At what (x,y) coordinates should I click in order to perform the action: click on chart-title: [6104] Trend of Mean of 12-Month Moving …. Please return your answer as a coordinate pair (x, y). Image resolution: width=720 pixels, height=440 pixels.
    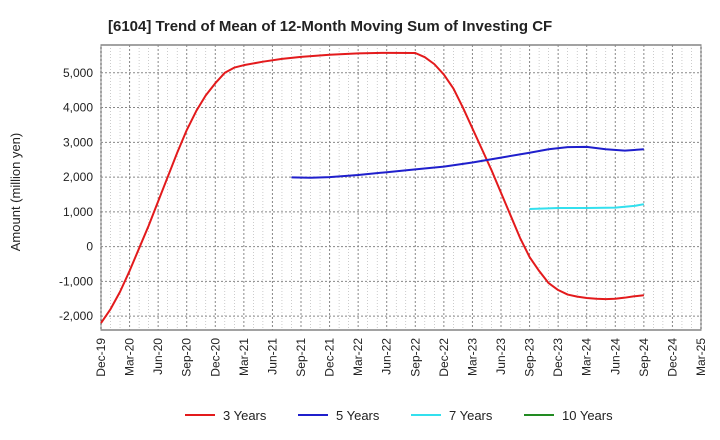
    Looking at the image, I should click on (330, 26).